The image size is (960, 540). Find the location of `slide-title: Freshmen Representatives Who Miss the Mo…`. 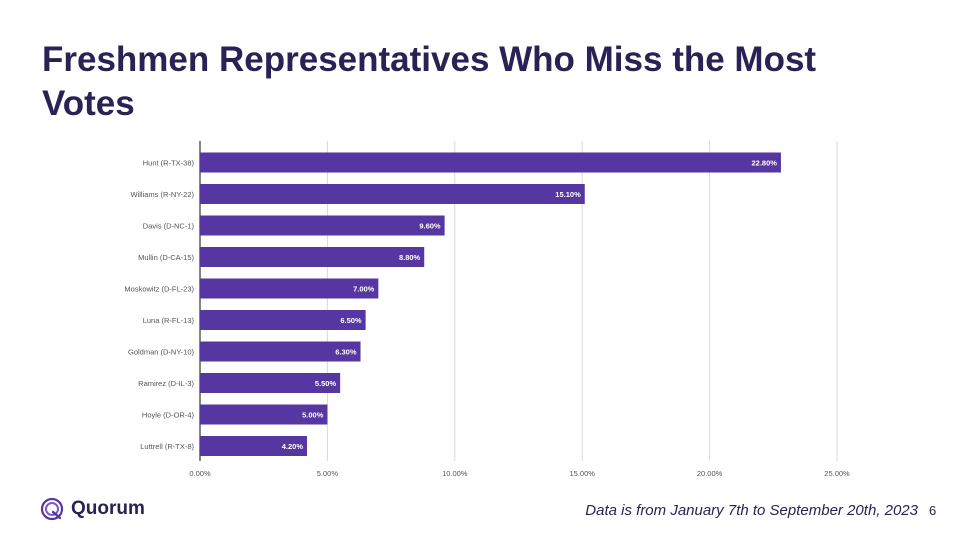

slide-title: Freshmen Representatives Who Miss the Mo… is located at coordinates (429, 81).